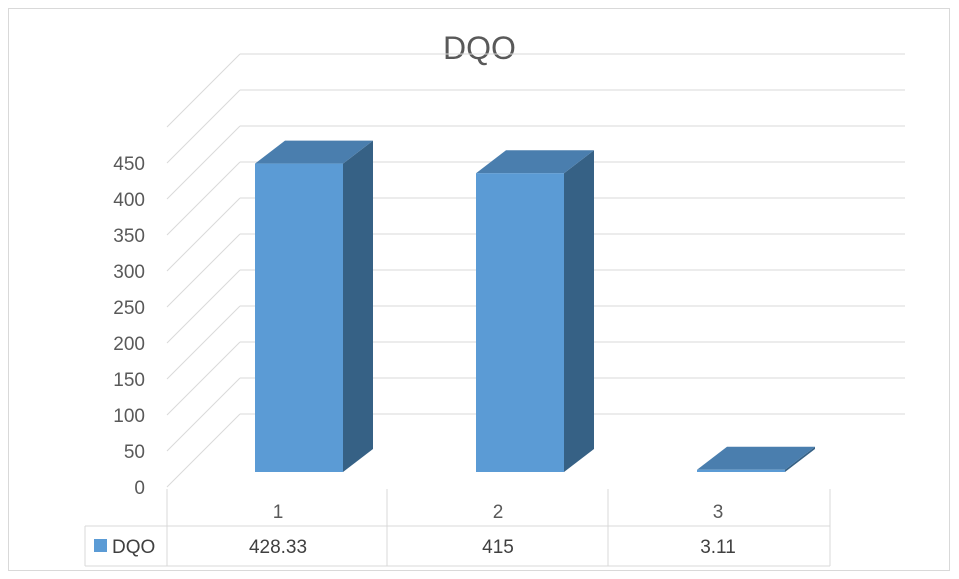 This screenshot has height=579, width=959. Describe the element at coordinates (129, 200) in the screenshot. I see `y-tick-label: 400` at that location.